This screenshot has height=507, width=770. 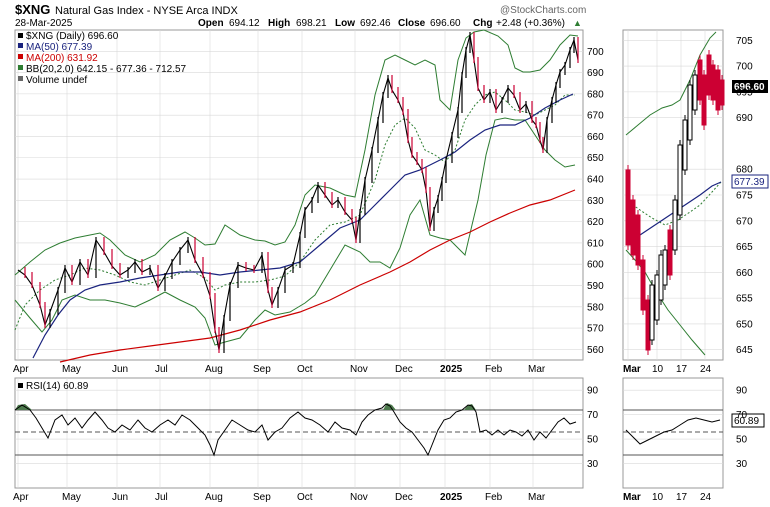 What do you see at coordinates (706, 369) in the screenshot?
I see `zoom-x-tick-label: 24` at bounding box center [706, 369].